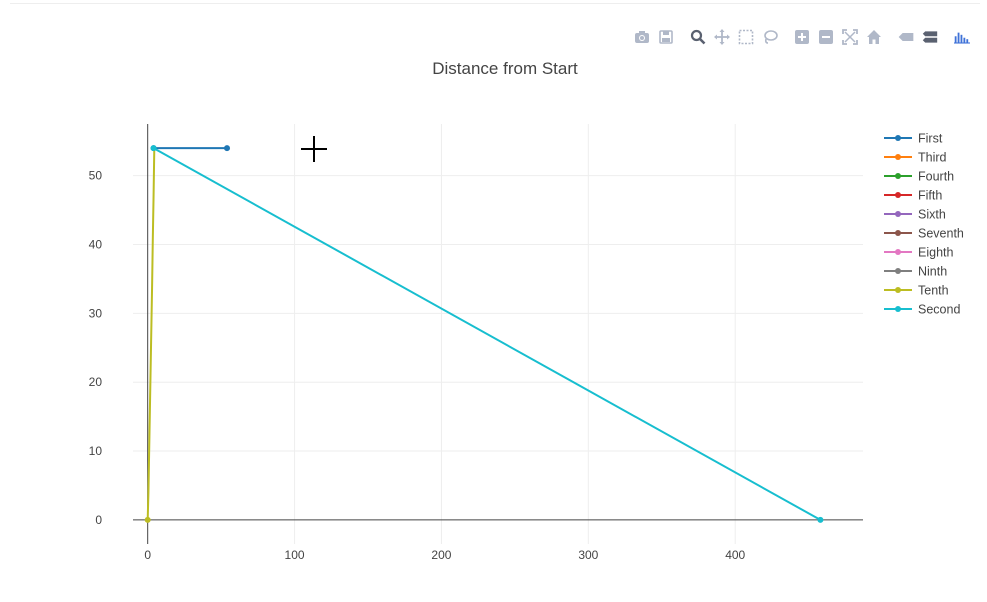 The height and width of the screenshot is (602, 987). What do you see at coordinates (932, 158) in the screenshot?
I see `legend-label: Third` at bounding box center [932, 158].